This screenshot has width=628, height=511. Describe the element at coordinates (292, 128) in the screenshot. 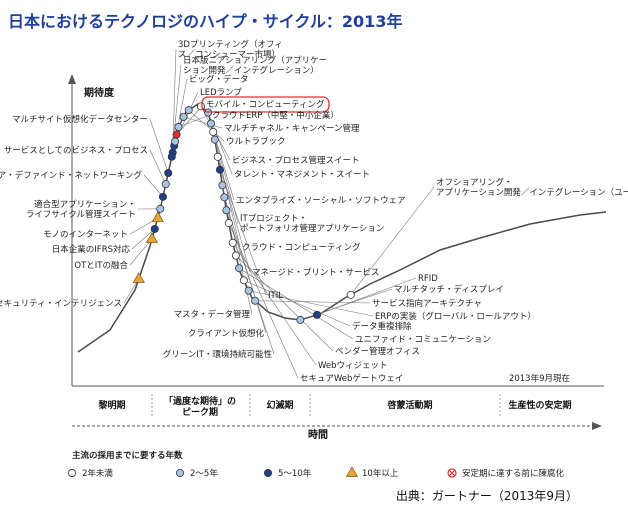

I see `point-label-7: マルチチャネル・キャンペーン管理` at that location.